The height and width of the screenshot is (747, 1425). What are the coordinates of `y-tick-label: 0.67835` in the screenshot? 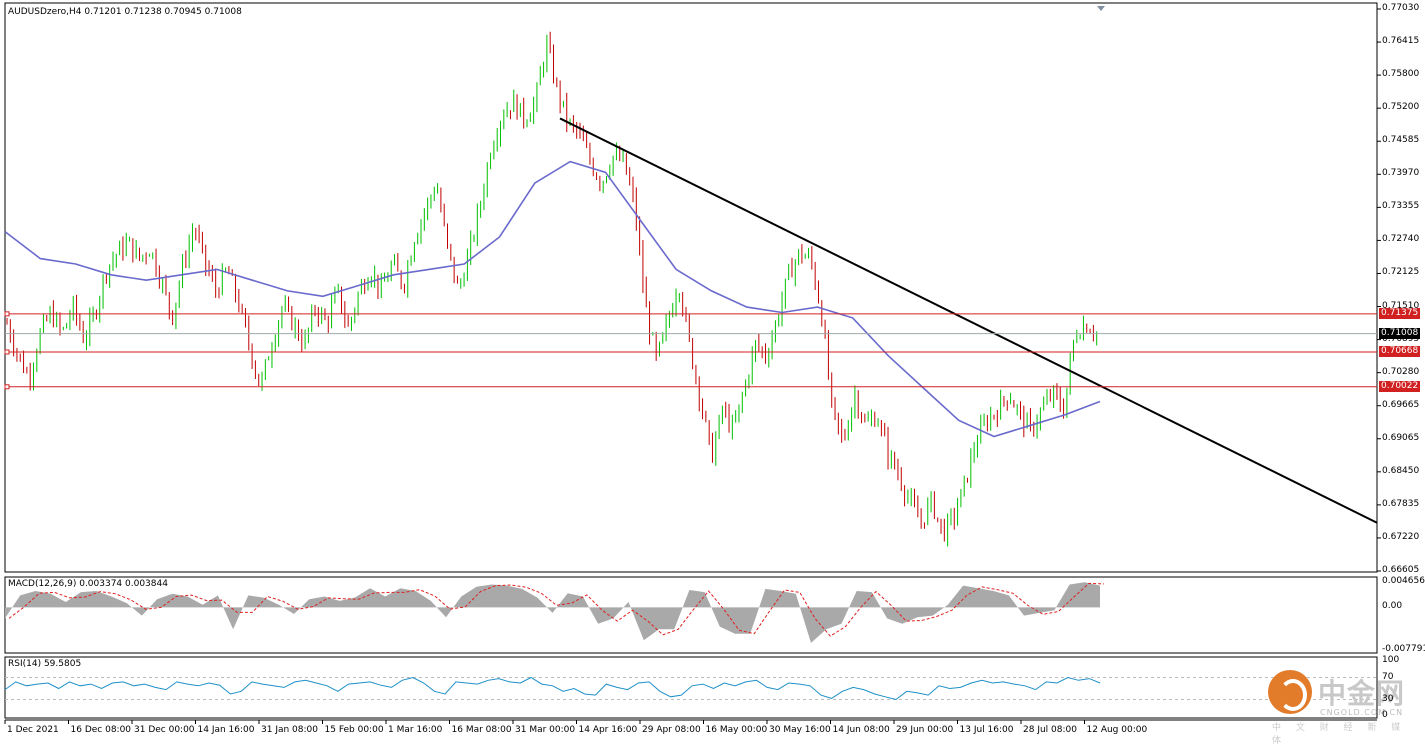 It's located at (1401, 503).